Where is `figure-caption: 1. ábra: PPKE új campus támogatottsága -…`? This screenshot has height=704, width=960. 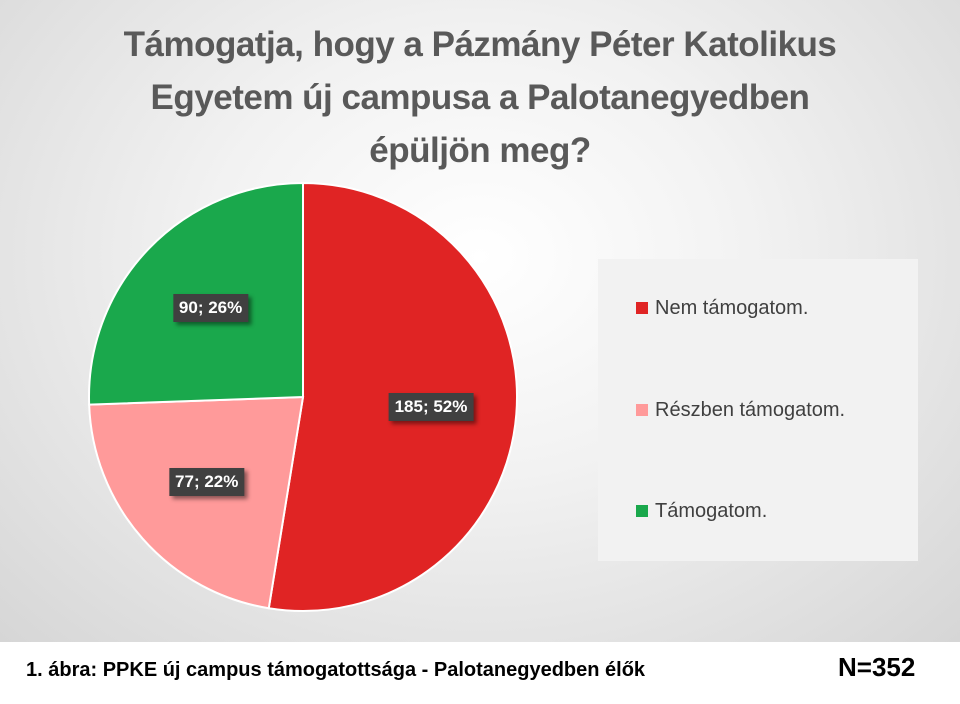
figure-caption: 1. ábra: PPKE új campus támogatottsága -… is located at coordinates (336, 670).